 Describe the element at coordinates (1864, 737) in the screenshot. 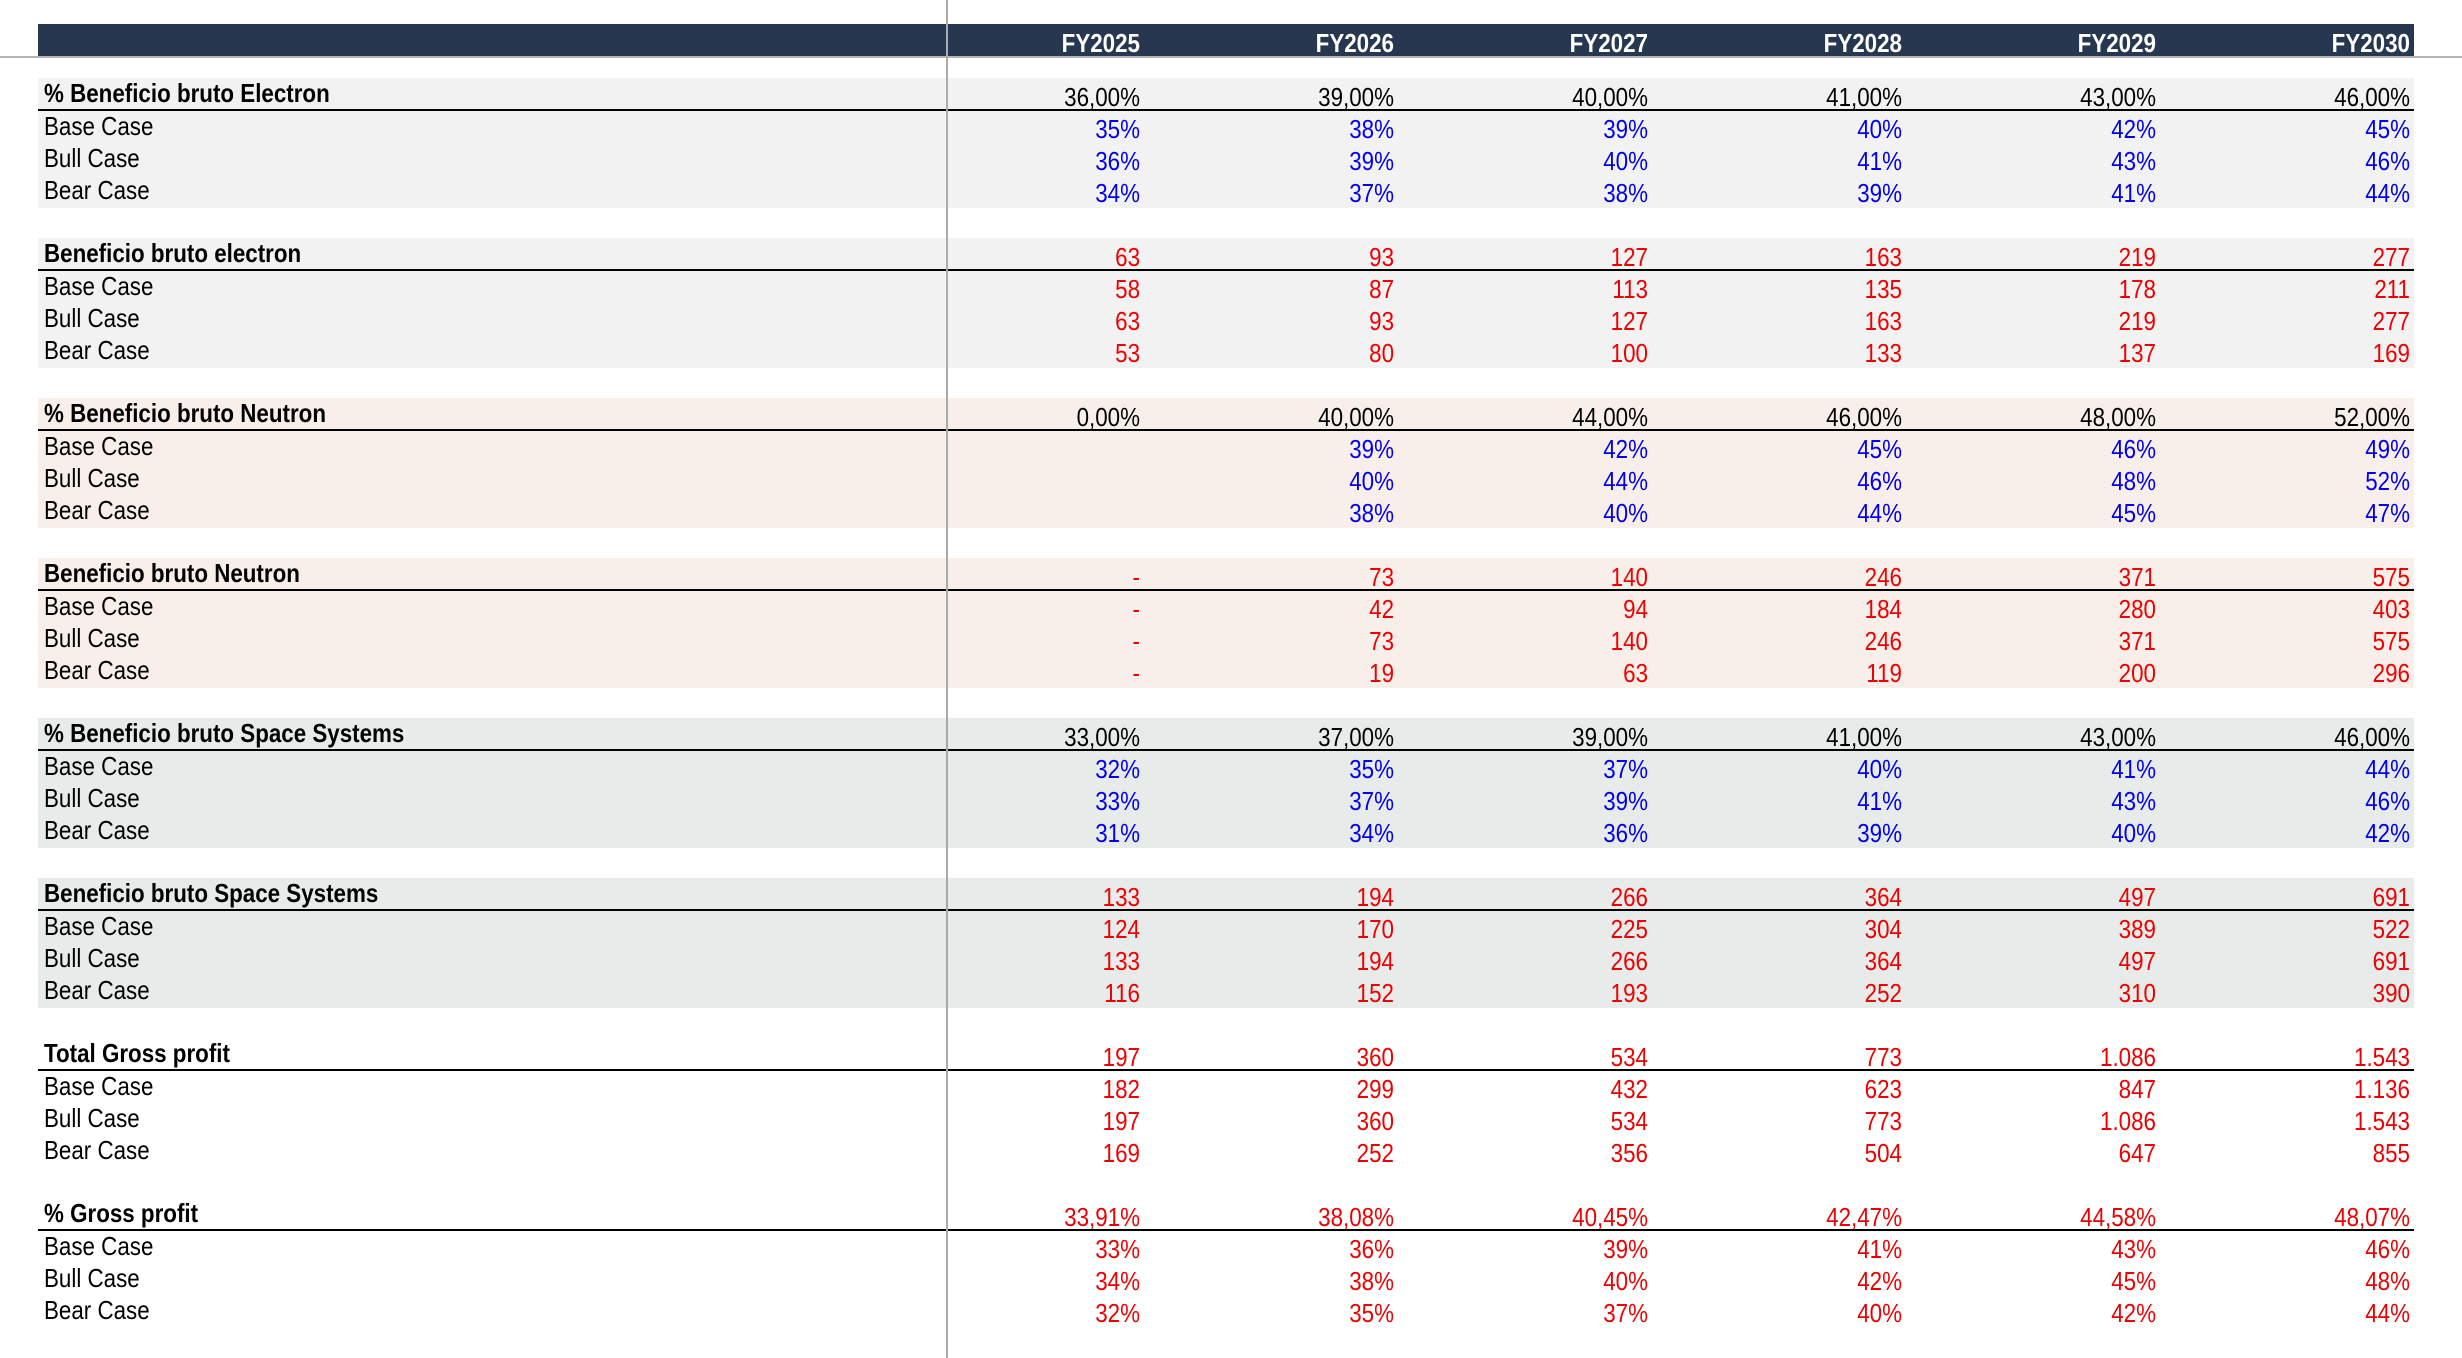

I see `value-cell: 41,00%` at that location.